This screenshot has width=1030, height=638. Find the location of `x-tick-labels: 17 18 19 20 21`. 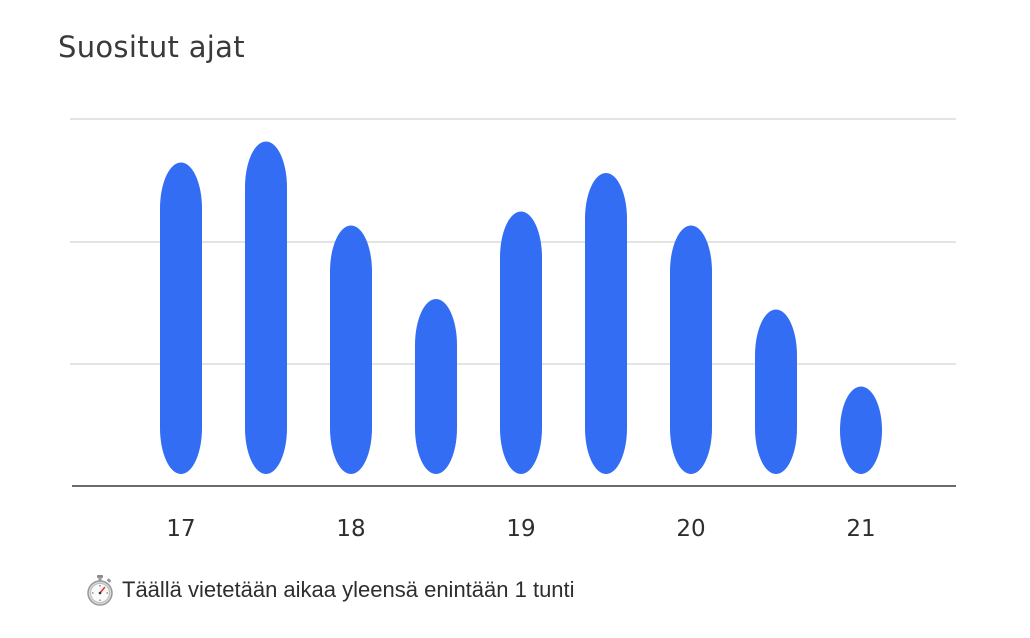

x-tick-labels: 17 18 19 20 21 is located at coordinates (520, 529).